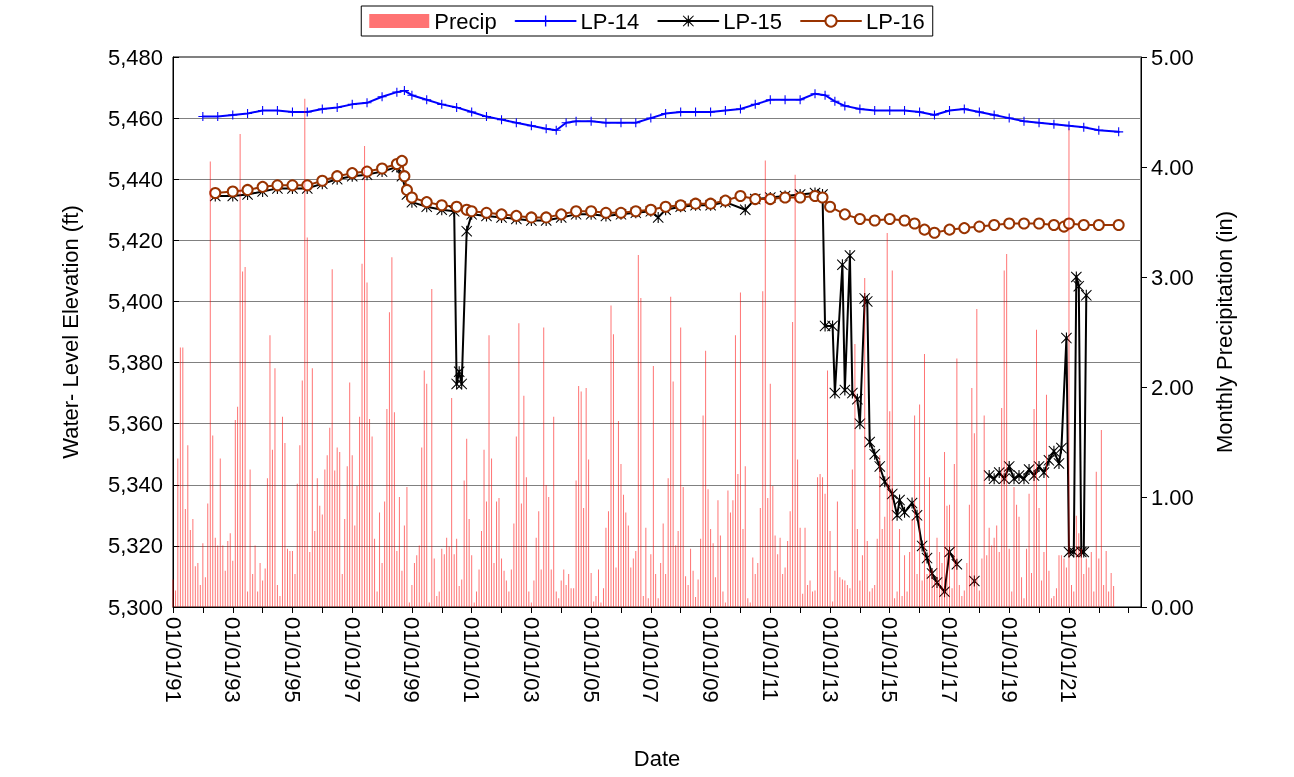  I want to click on x-tick-label: 01/01/97, so click(352, 660).